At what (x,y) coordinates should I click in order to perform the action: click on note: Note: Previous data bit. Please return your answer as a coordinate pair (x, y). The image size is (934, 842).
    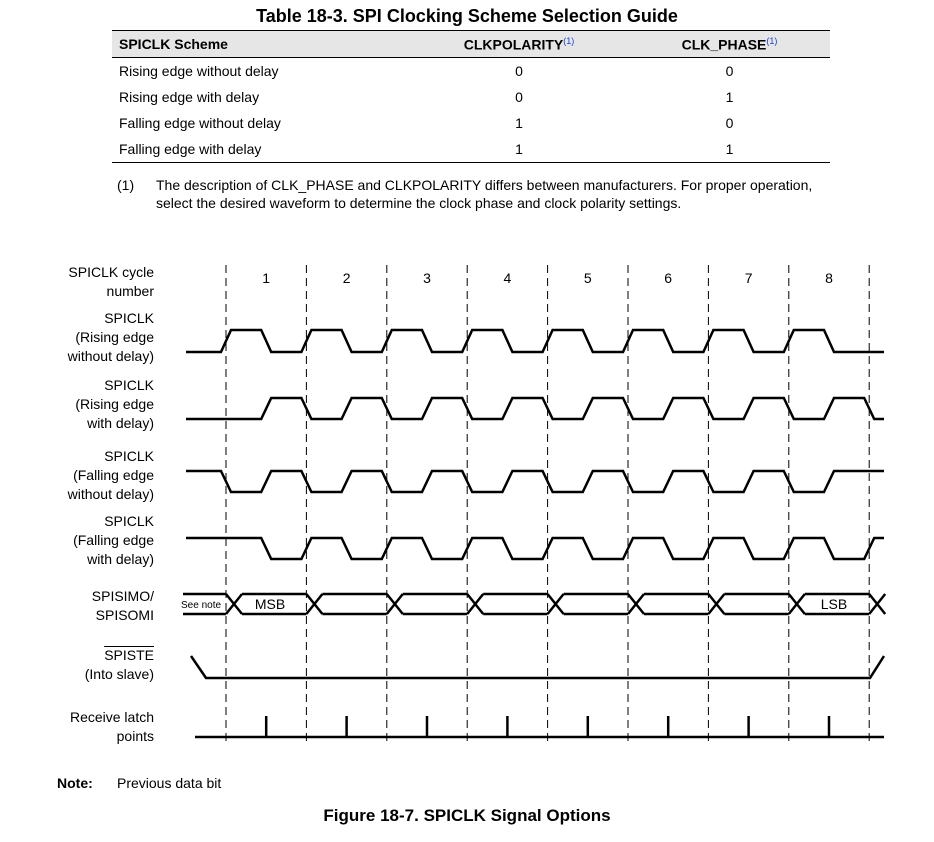
    Looking at the image, I should click on (139, 783).